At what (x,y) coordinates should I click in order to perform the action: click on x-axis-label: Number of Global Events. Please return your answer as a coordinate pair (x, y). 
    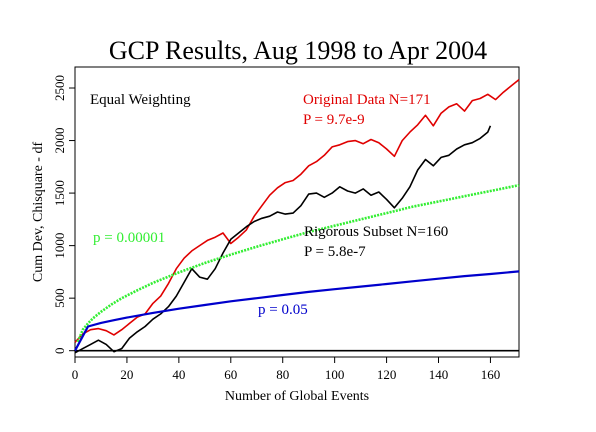
    Looking at the image, I should click on (297, 396).